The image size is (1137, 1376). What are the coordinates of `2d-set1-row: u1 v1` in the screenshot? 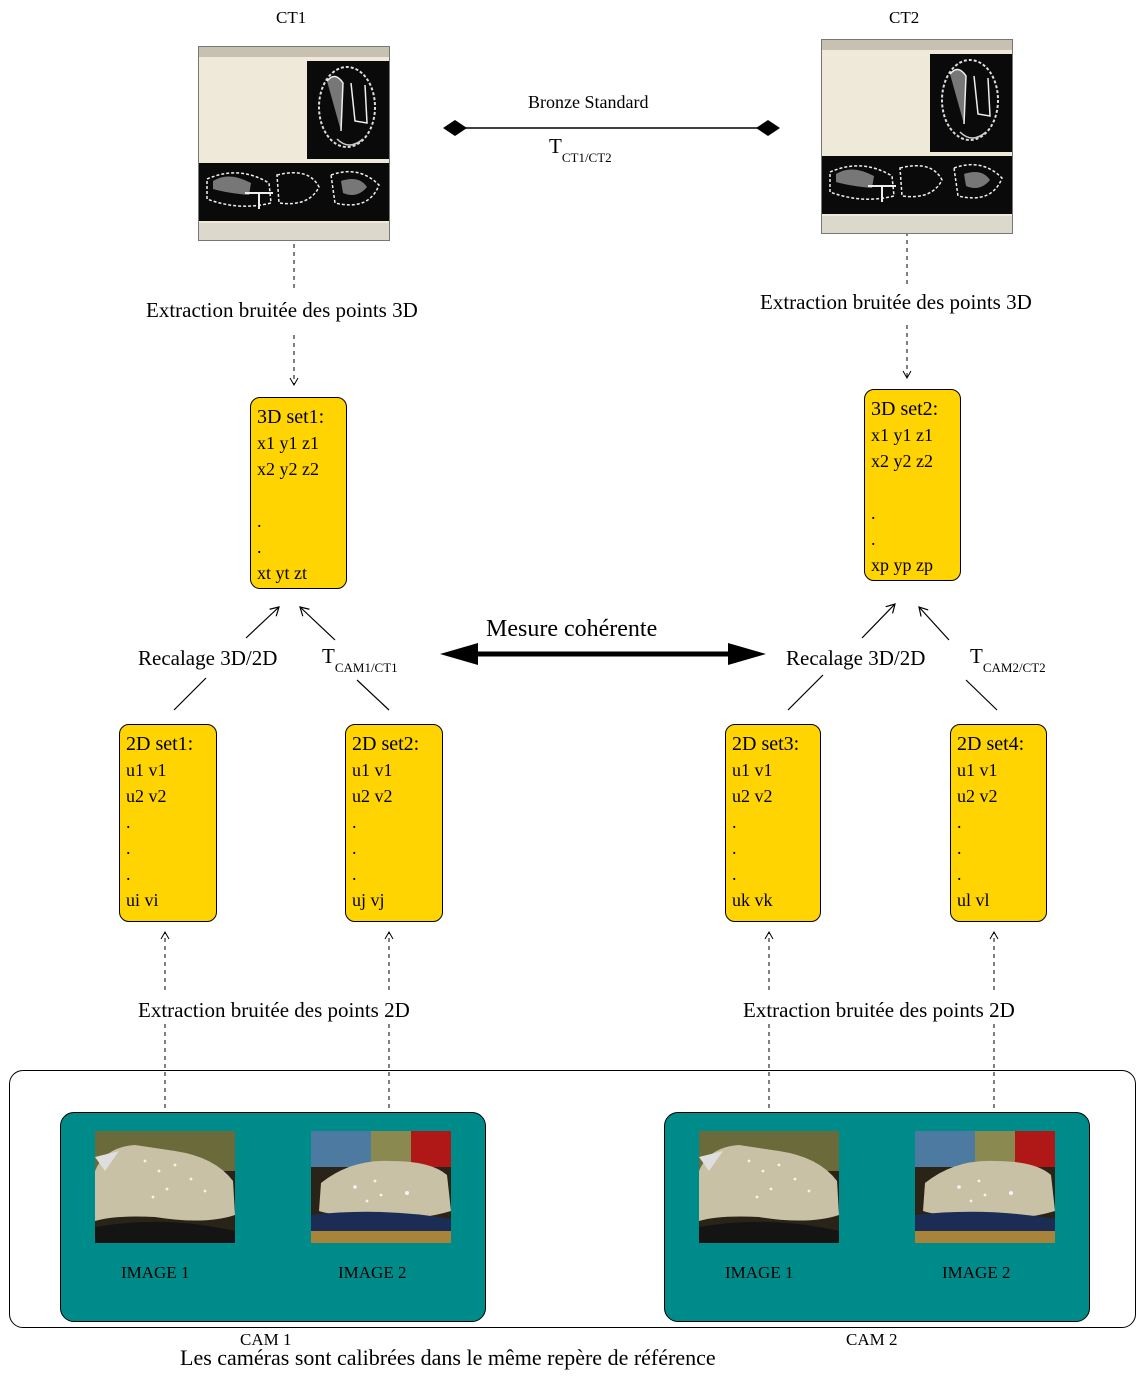 It's located at (146, 770).